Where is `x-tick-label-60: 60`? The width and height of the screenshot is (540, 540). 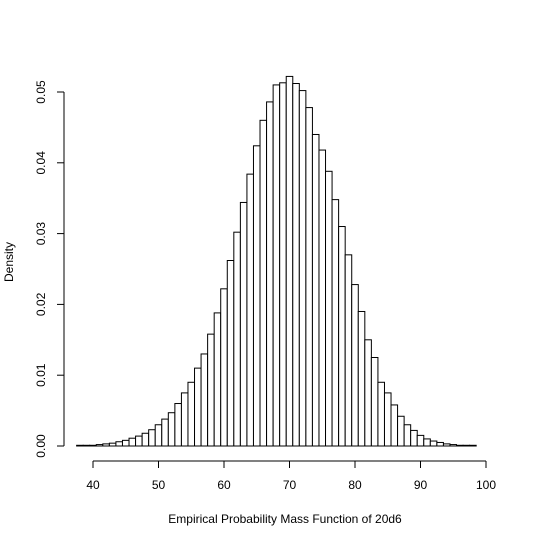 x-tick-label-60: 60 is located at coordinates (224, 485).